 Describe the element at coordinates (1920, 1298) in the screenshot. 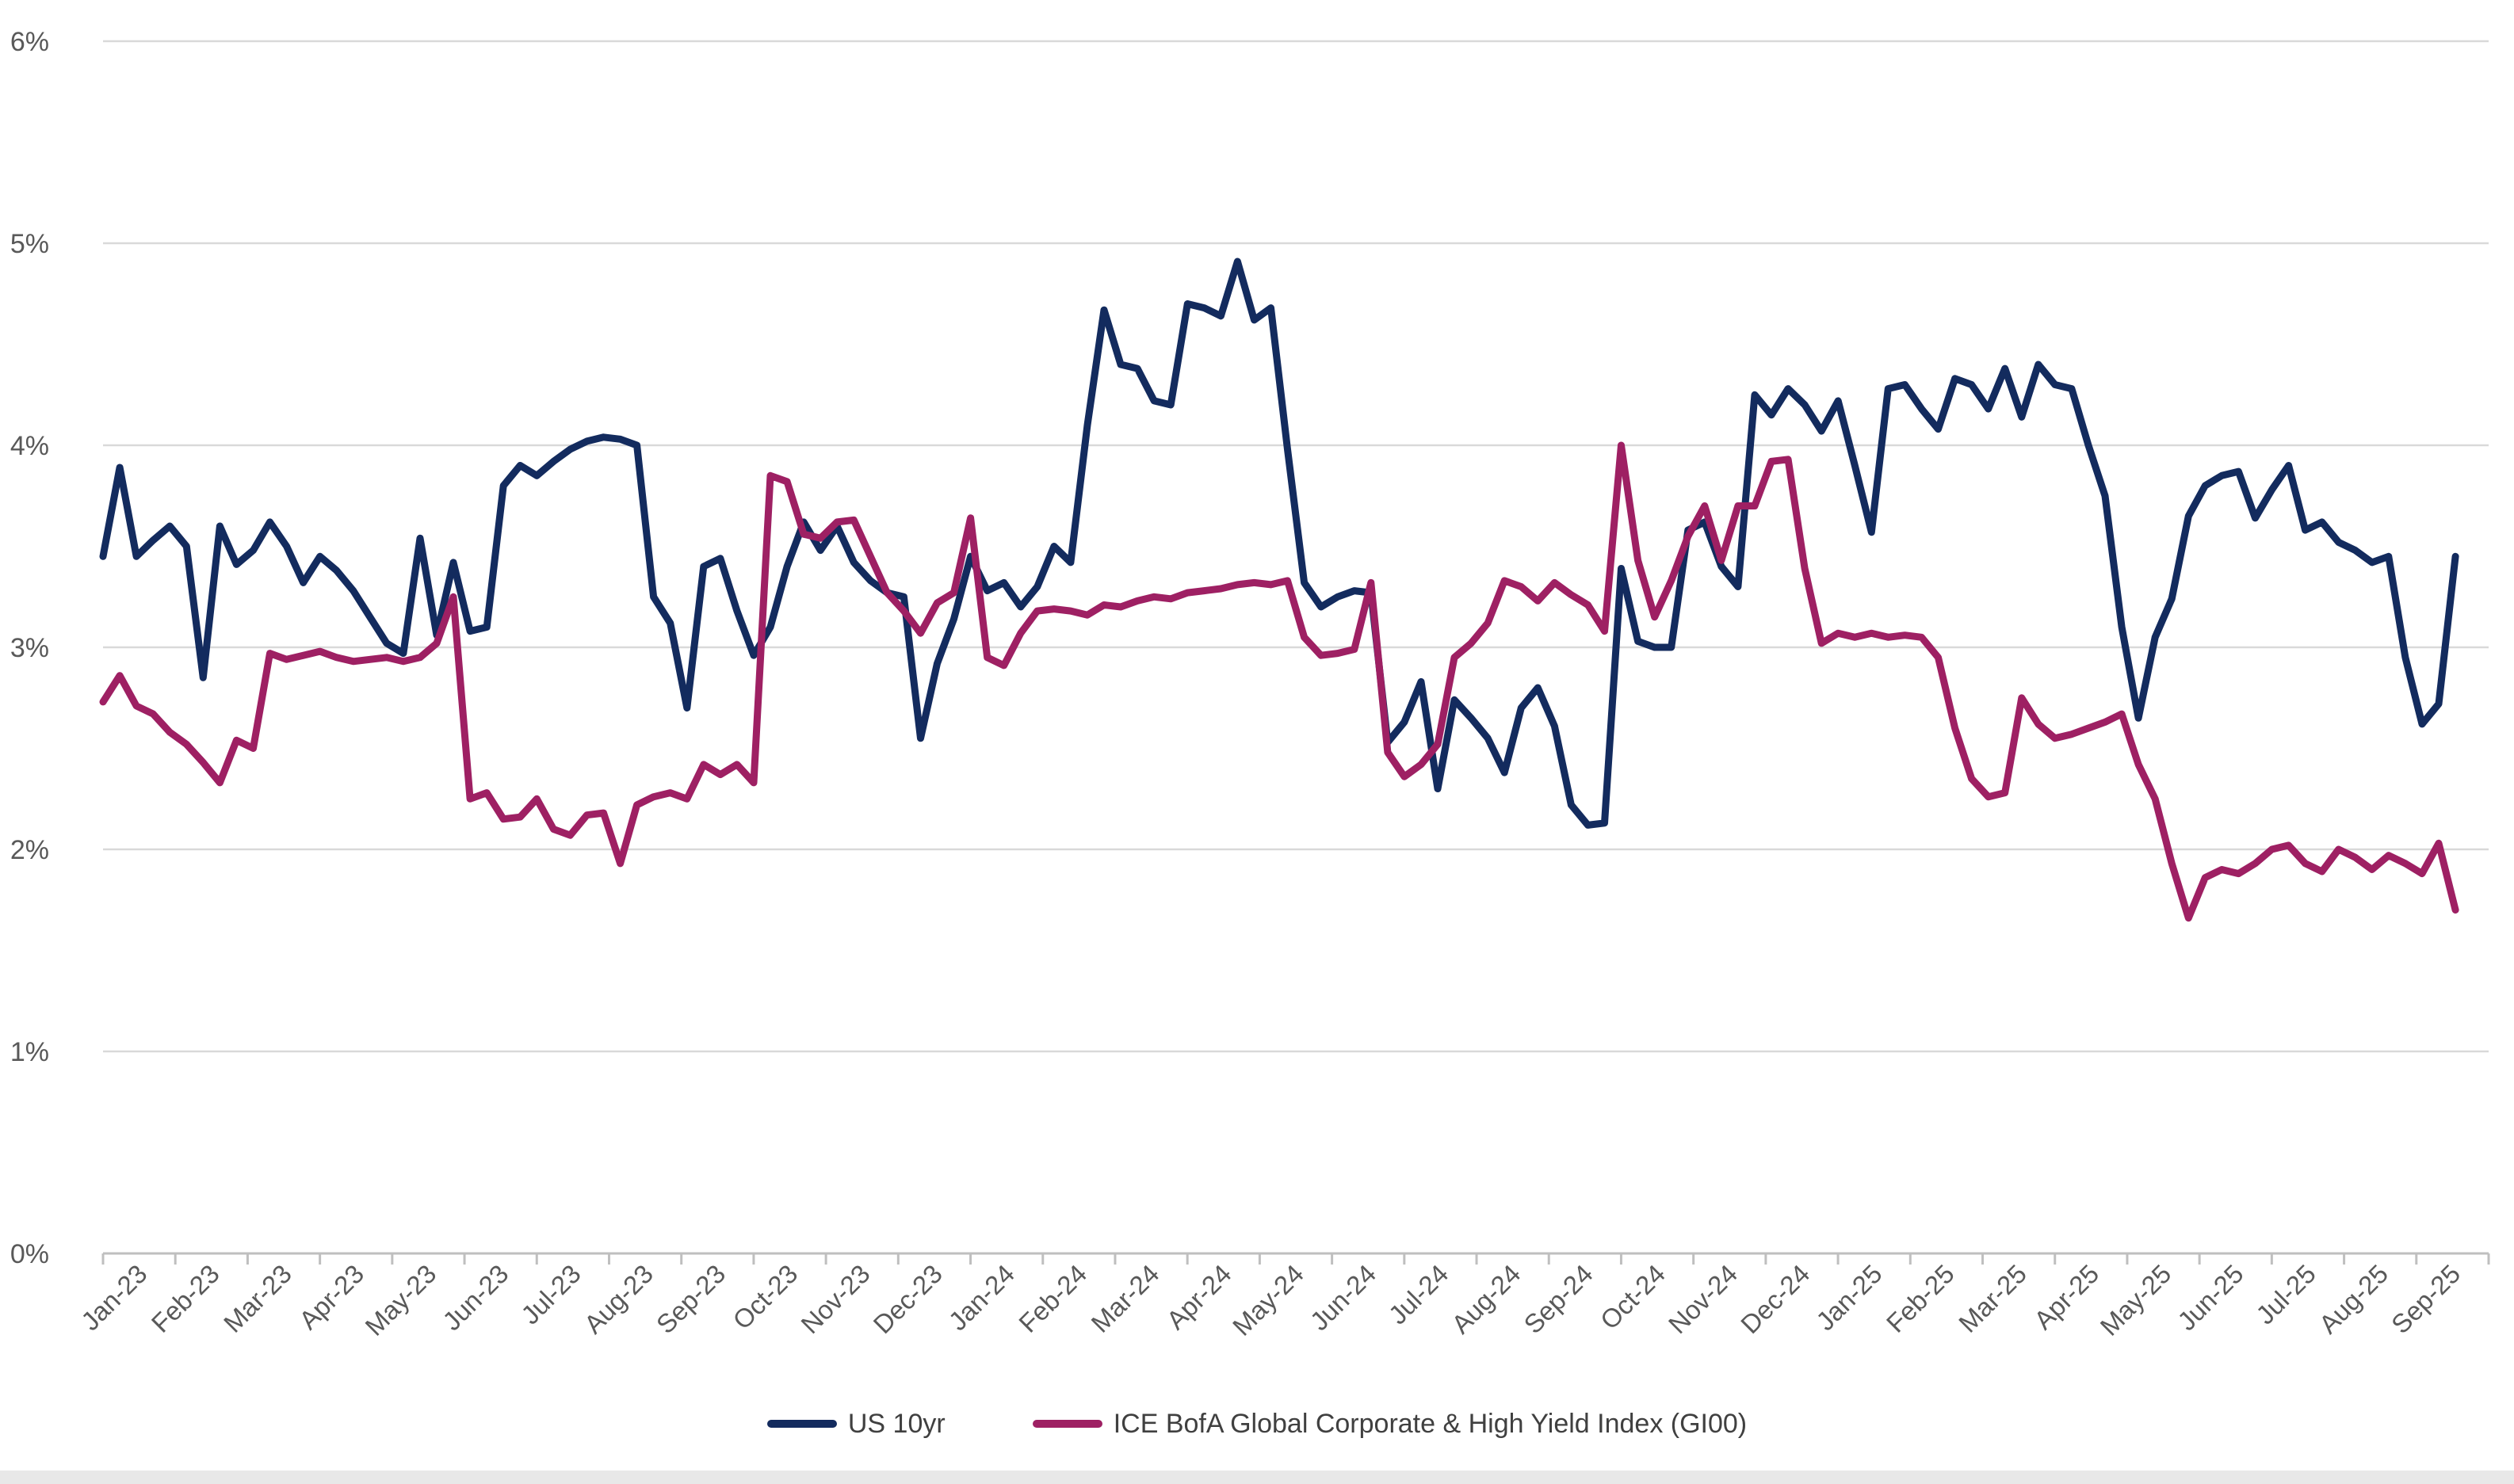

I see `x-axis-label: Feb-25` at that location.